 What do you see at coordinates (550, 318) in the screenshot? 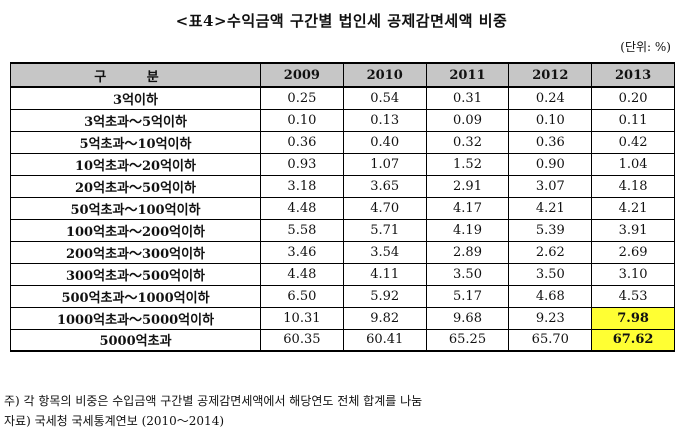
I see `value-cell: 9.23` at bounding box center [550, 318].